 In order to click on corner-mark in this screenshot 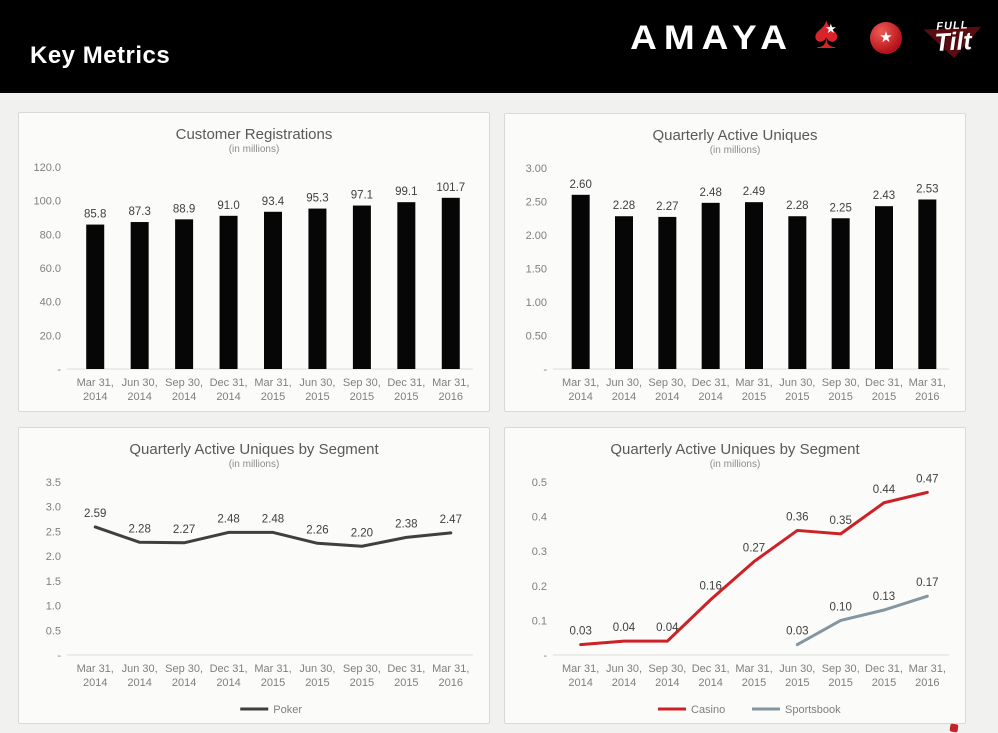, I will do `click(954, 728)`.